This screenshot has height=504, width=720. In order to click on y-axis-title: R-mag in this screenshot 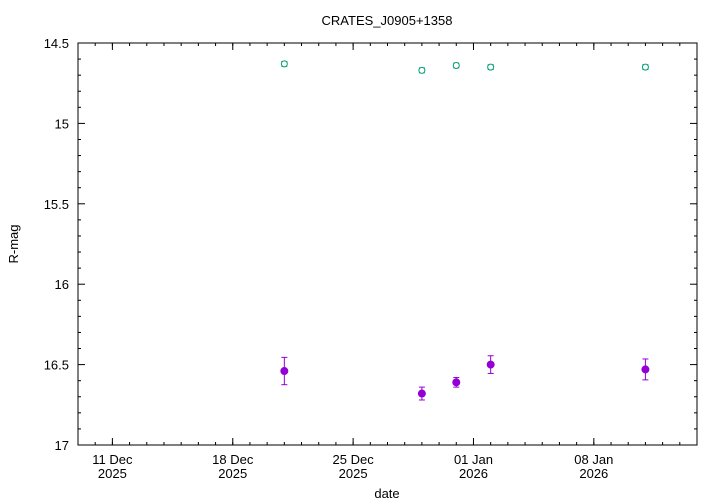, I will do `click(13, 243)`.